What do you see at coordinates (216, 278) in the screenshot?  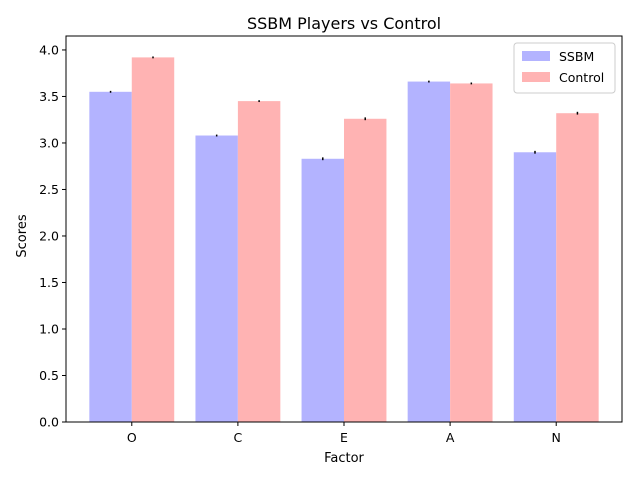 I see `bar-ssbm-c` at bounding box center [216, 278].